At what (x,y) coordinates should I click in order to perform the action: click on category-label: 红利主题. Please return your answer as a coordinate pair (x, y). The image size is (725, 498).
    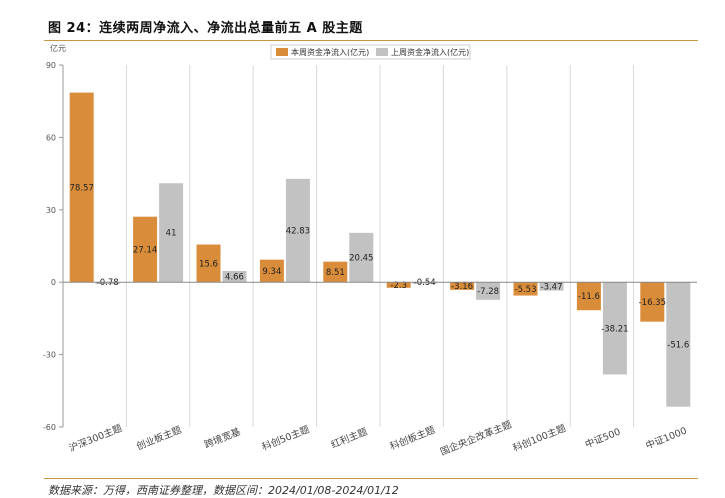
    Looking at the image, I should click on (349, 438).